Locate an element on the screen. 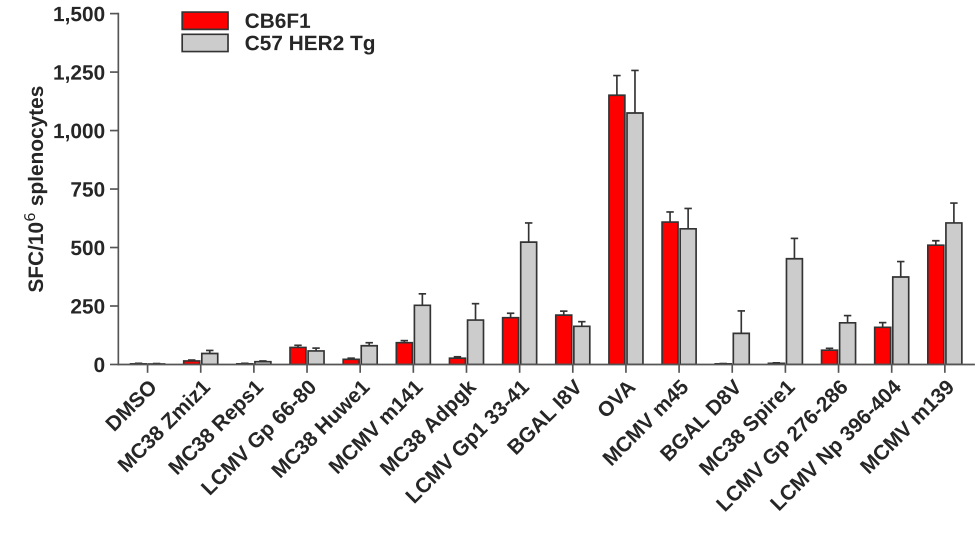 The image size is (978, 544). legend-label: CB6F1 is located at coordinates (278, 20).